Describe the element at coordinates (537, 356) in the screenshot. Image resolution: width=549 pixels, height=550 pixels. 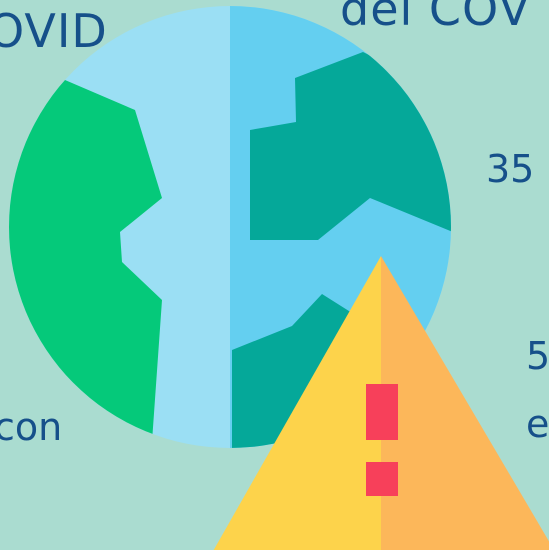
I see `number-5-text: 5` at that location.